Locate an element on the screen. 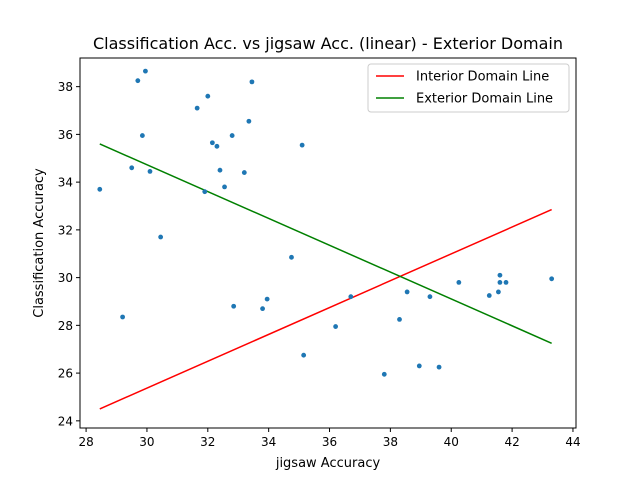 The height and width of the screenshot is (484, 640). legend-label-exterior: Exterior Domain Line is located at coordinates (484, 99).